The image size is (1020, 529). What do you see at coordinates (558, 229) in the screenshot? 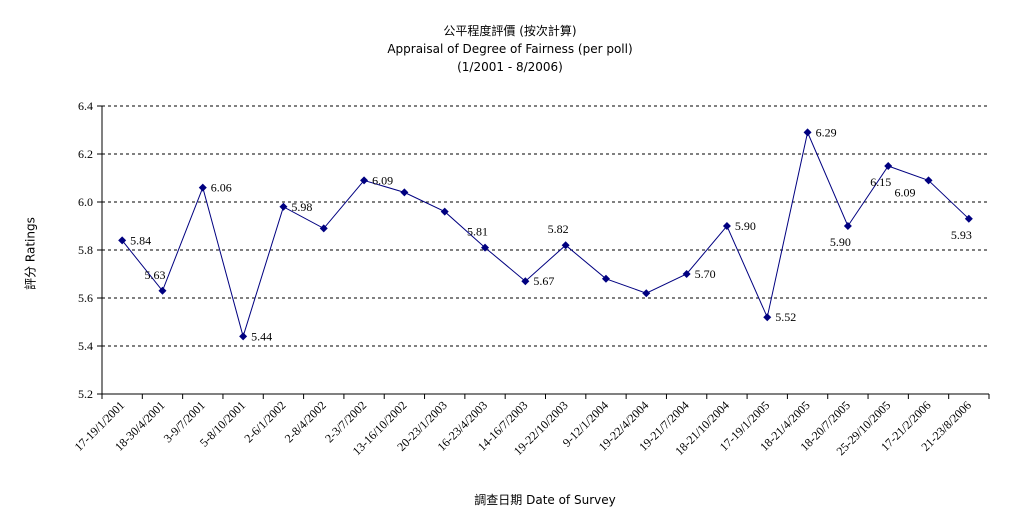
I see `data-label: 5.82` at bounding box center [558, 229].